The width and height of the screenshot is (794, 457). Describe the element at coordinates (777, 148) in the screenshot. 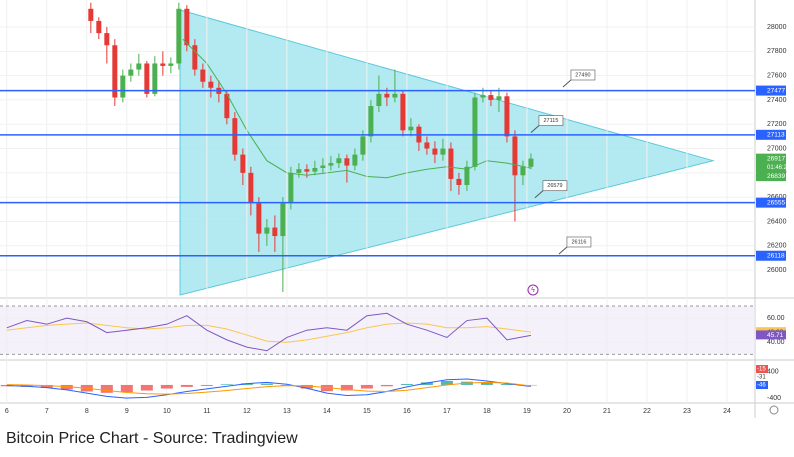

I see `y-tick-label: 27000` at that location.